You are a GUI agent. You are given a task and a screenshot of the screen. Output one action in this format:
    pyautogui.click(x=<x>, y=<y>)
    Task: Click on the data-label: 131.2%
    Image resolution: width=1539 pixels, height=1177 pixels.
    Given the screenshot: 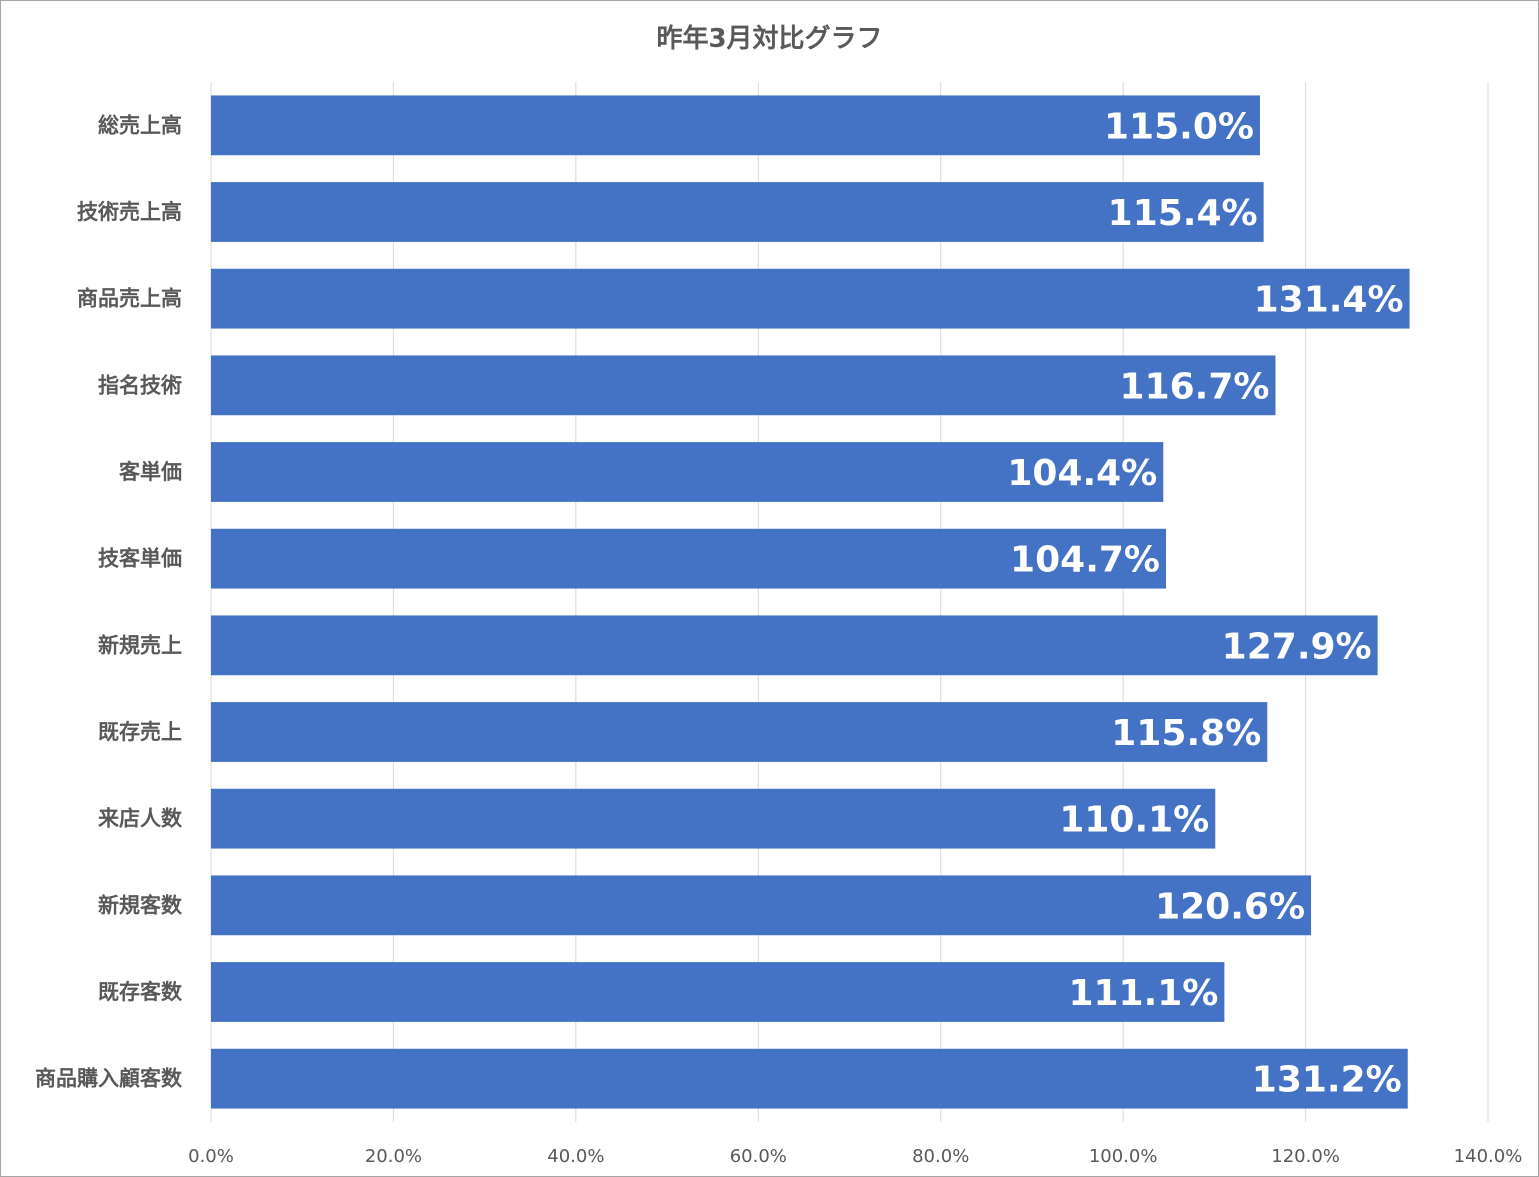 What is the action you would take?
    pyautogui.click(x=1327, y=1080)
    